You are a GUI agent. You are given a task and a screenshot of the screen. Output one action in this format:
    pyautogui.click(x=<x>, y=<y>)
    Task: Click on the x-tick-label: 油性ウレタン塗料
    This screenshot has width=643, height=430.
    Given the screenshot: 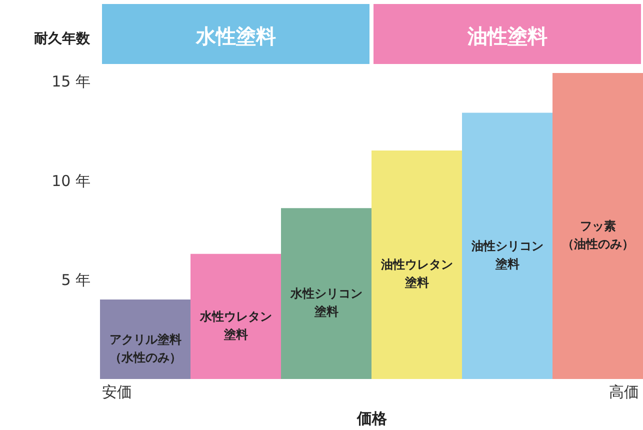 What is the action you would take?
    pyautogui.click(x=416, y=274)
    